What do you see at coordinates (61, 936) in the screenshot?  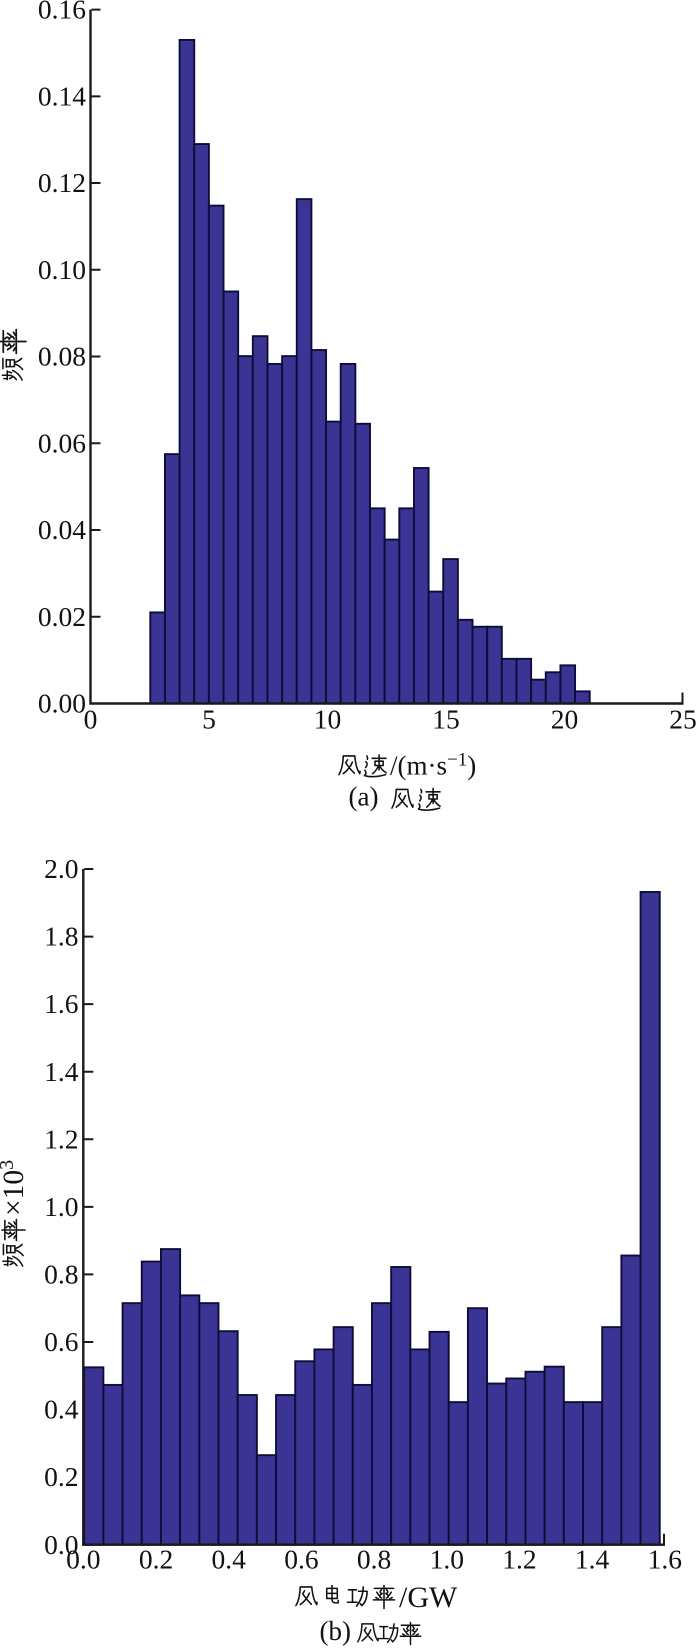 I see `svg-text: 1.8` at bounding box center [61, 936].